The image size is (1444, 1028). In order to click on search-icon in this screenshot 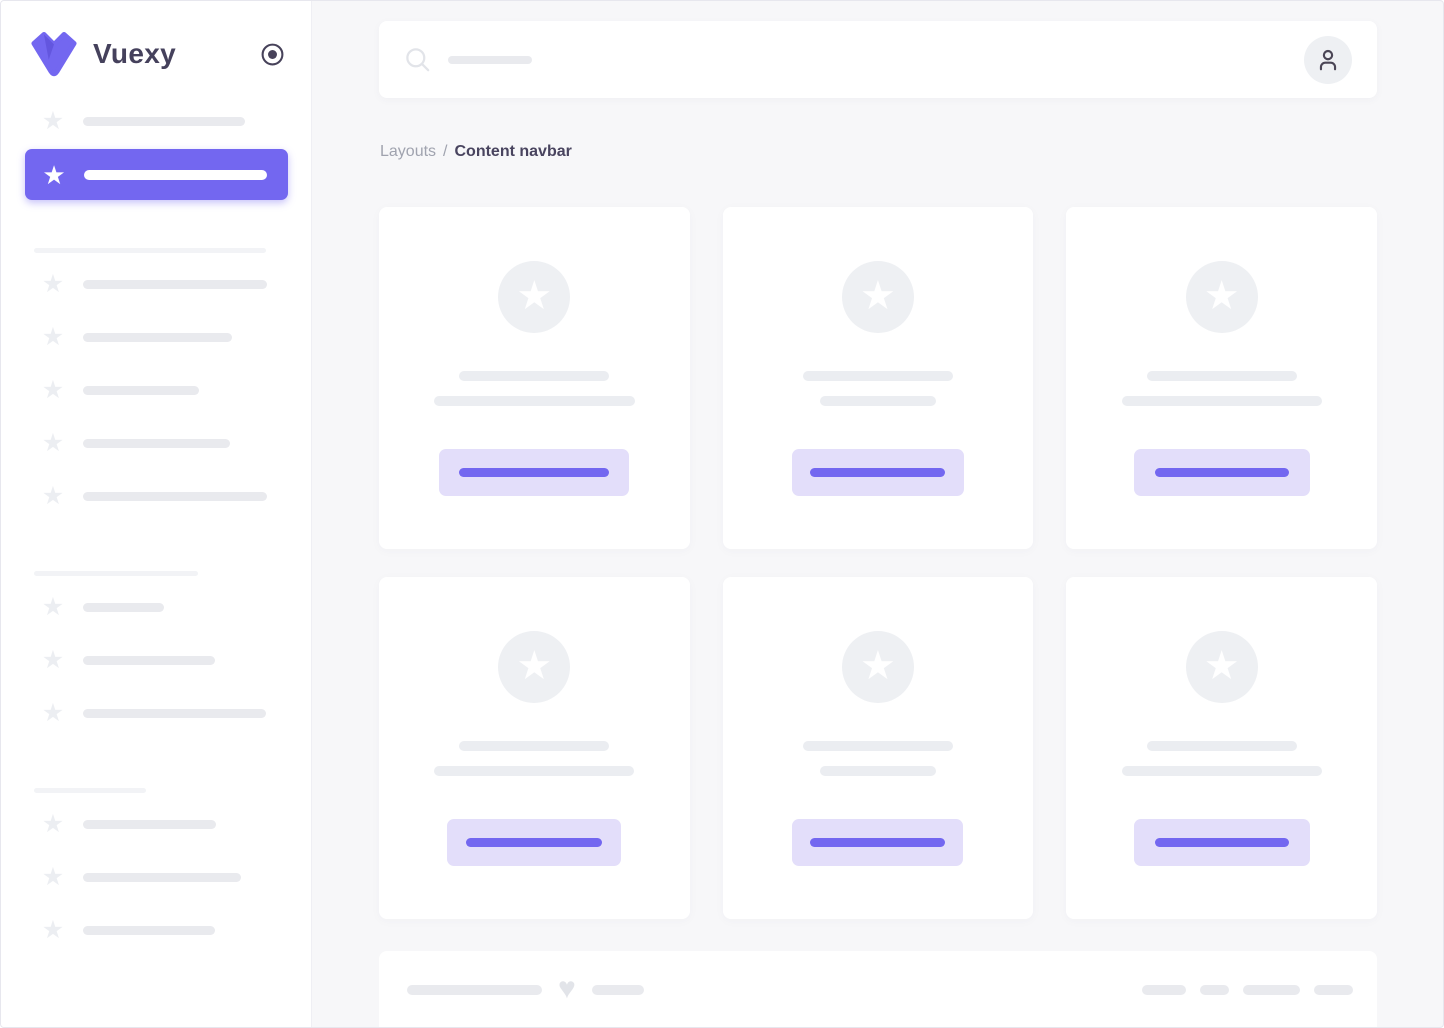, I will do `click(417, 59)`.